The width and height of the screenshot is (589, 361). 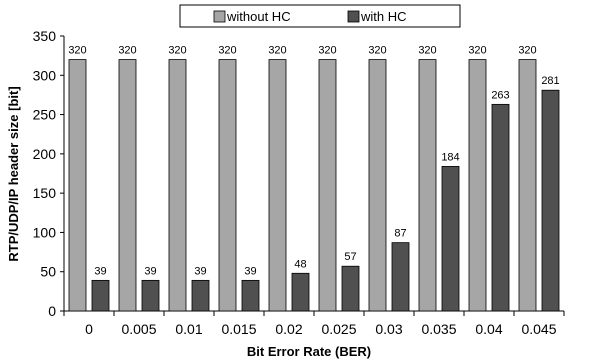 What do you see at coordinates (238, 329) in the screenshot?
I see `x-tick-label: 0.015` at bounding box center [238, 329].